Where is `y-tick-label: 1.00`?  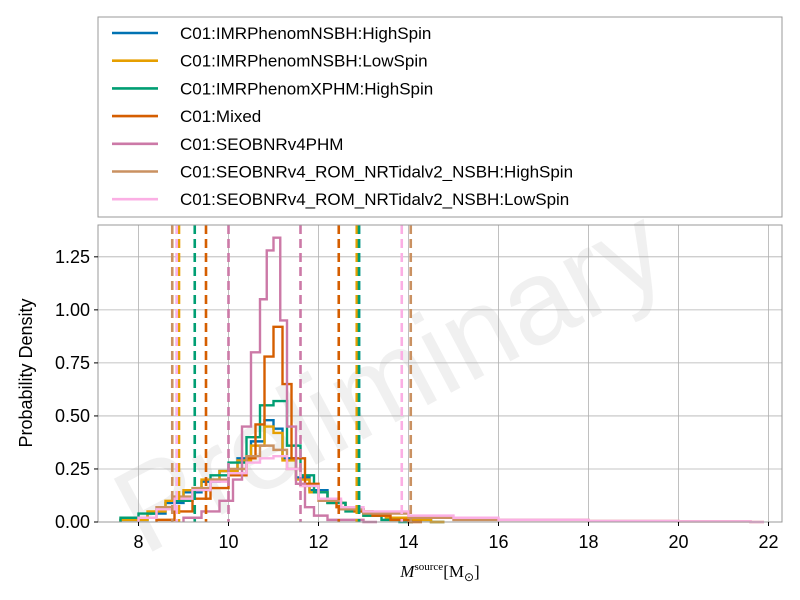 y-tick-label: 1.00 is located at coordinates (72, 310).